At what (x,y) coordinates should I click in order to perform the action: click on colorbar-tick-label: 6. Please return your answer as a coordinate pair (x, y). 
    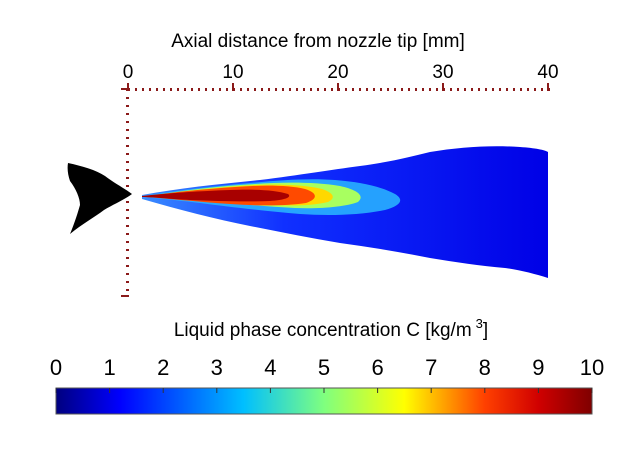
    Looking at the image, I should click on (377, 367).